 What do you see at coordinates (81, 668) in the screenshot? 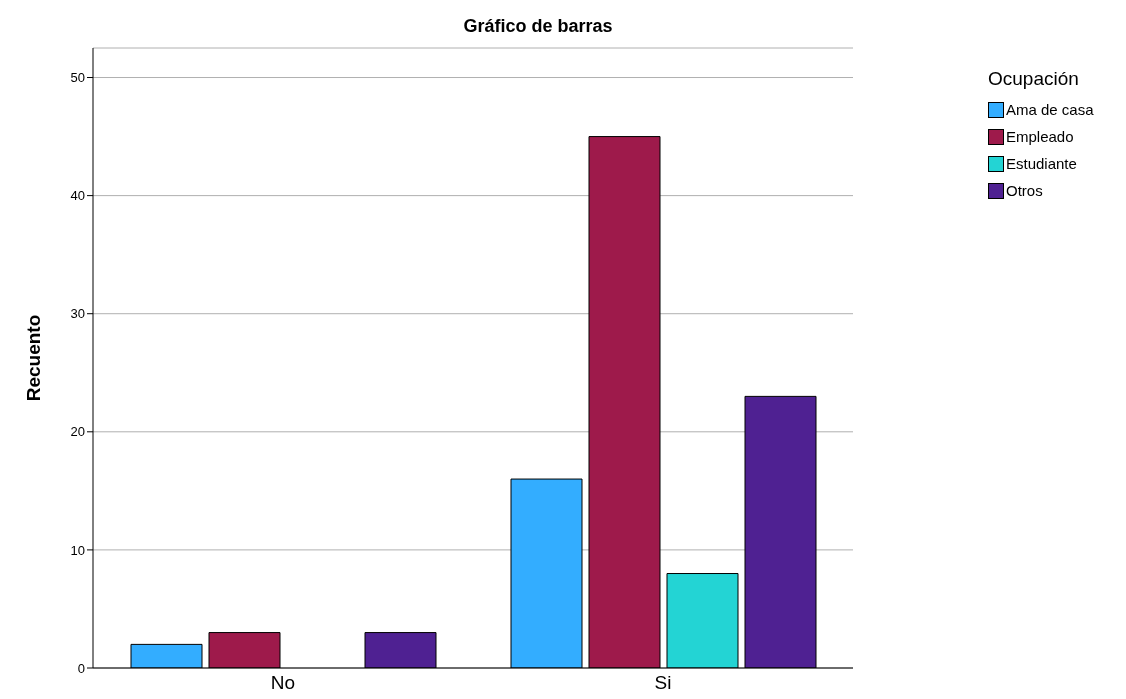
I see `y-tick-label: 0` at bounding box center [81, 668].